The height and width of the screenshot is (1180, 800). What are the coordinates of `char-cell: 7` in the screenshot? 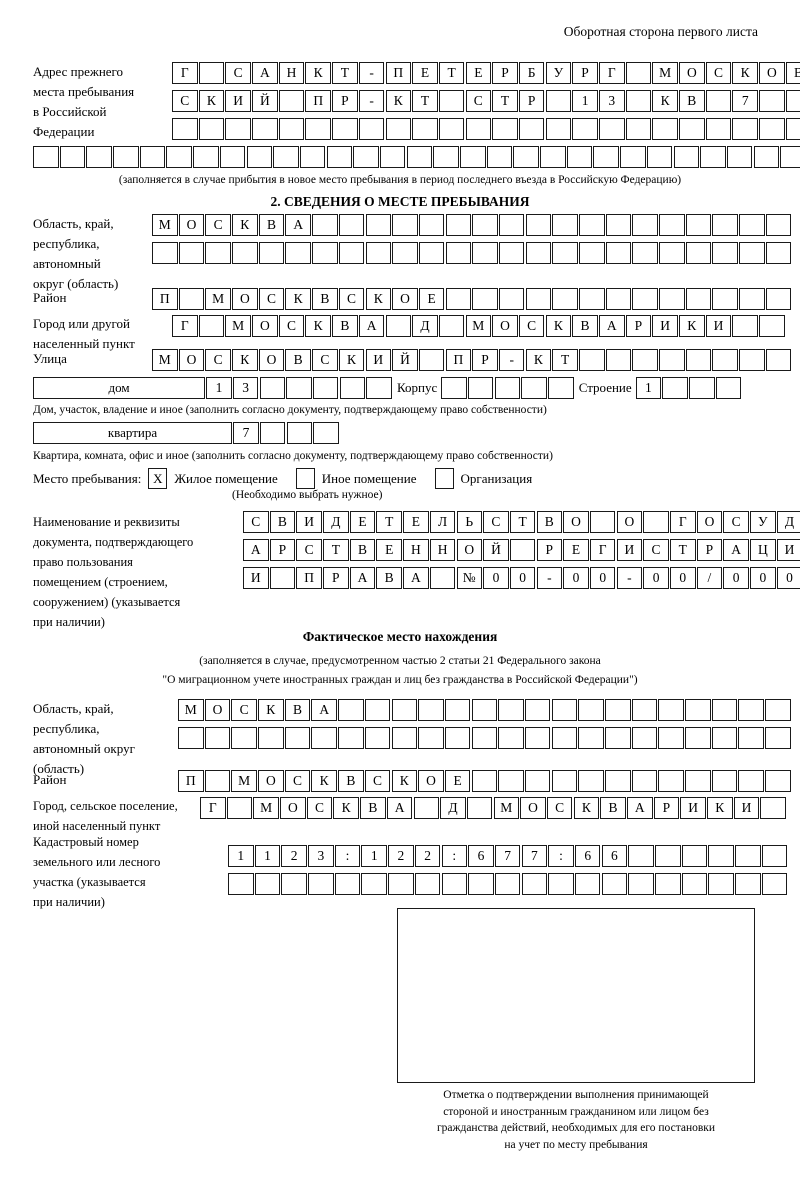 It's located at (507, 856).